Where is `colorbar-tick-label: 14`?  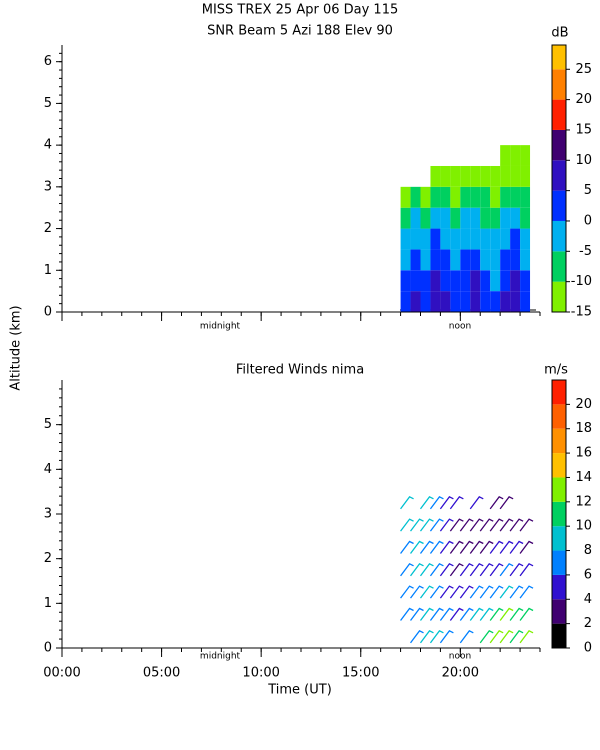 colorbar-tick-label: 14 is located at coordinates (583, 477).